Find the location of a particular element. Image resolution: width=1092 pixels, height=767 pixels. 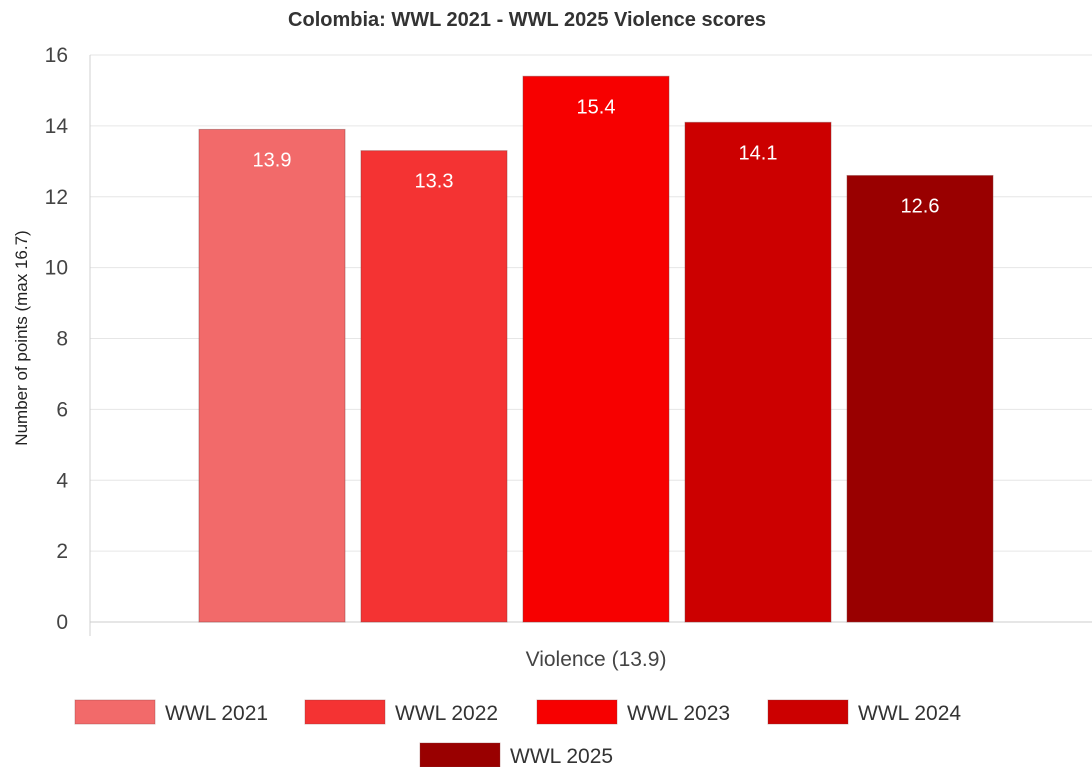

legend: WWL 2021 WWL 2022 WWL 2023 WWL 2024 WWL 2025 is located at coordinates (517, 733).